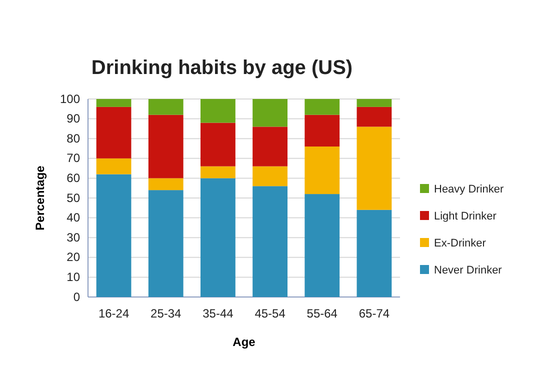 The height and width of the screenshot is (383, 544). I want to click on x-tick-label: 65-74, so click(374, 313).